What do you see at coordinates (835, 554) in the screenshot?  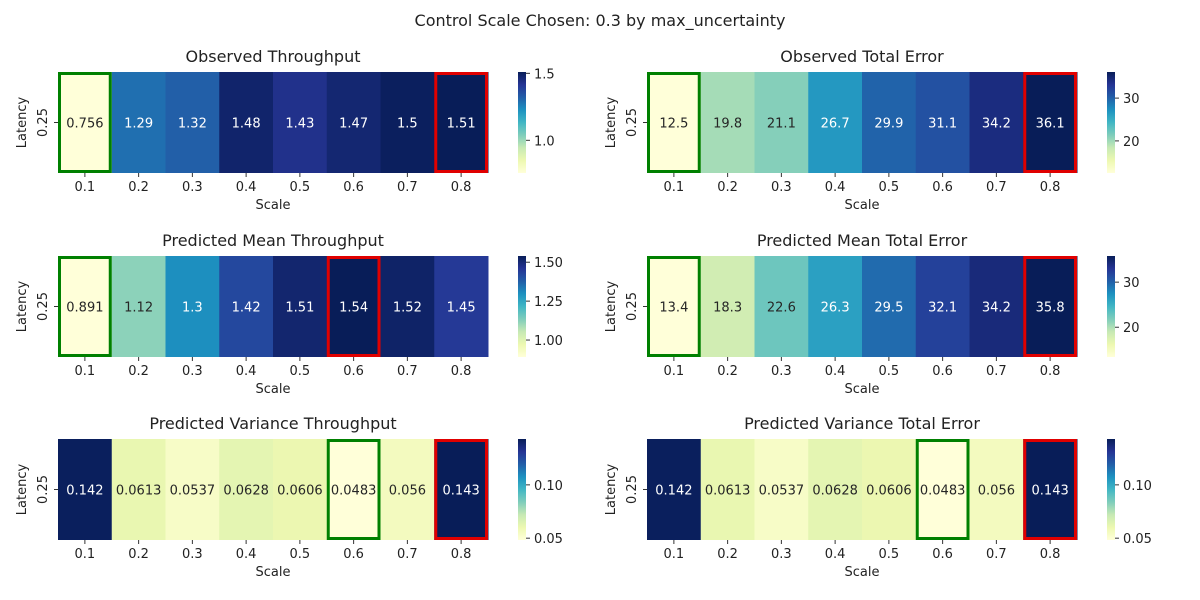 I see `x-tick-label: 0.4` at bounding box center [835, 554].